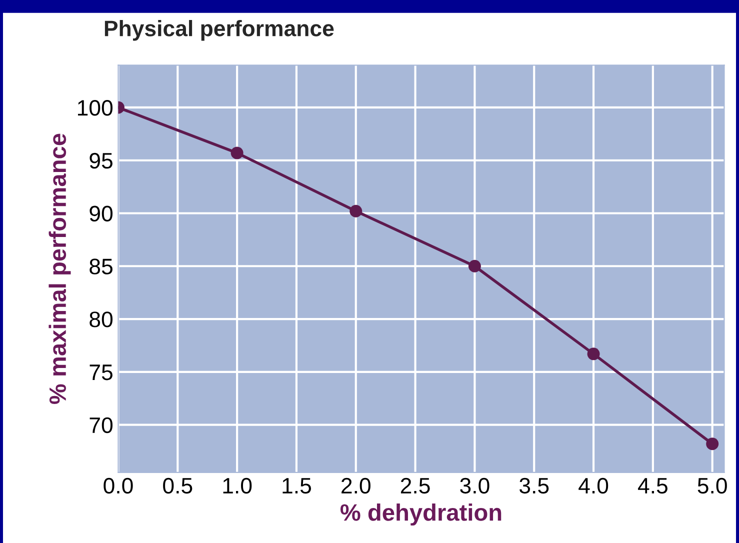 This screenshot has width=739, height=543. Describe the element at coordinates (219, 30) in the screenshot. I see `chart-title: Physical performance` at that location.